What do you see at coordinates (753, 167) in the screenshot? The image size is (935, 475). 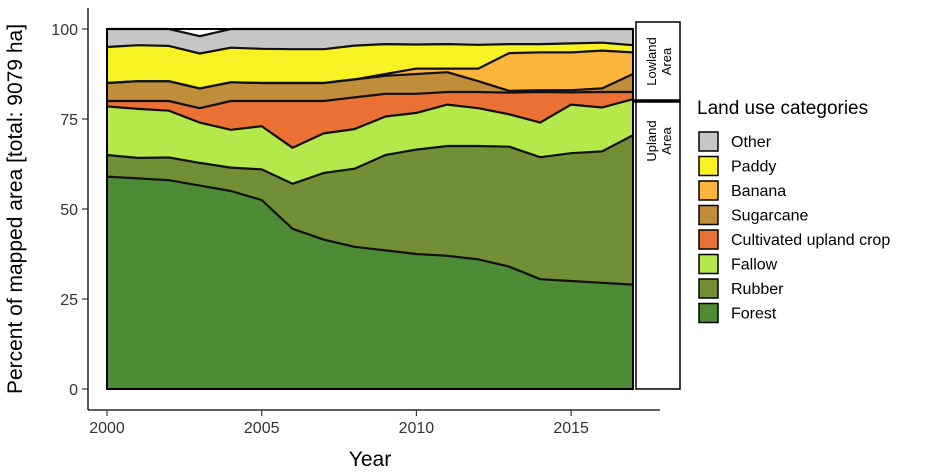 I see `legend-label: Paddy` at bounding box center [753, 167].